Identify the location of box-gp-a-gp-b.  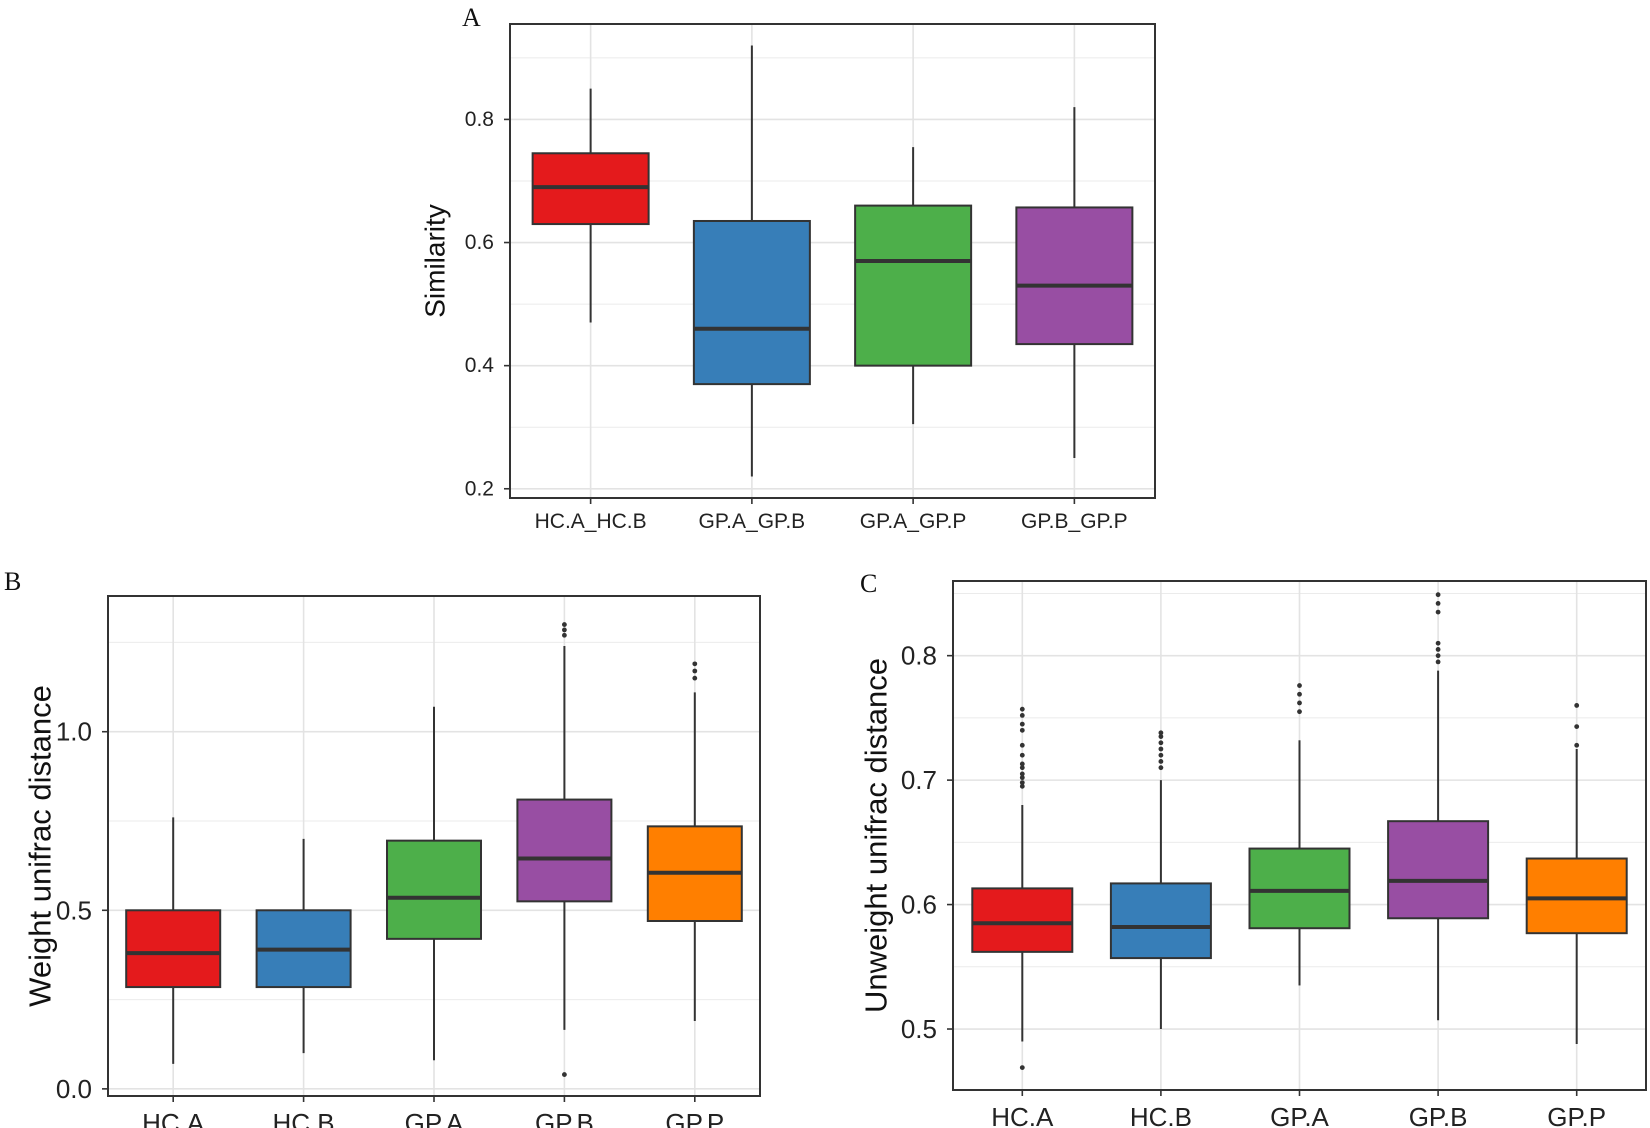
(751, 302).